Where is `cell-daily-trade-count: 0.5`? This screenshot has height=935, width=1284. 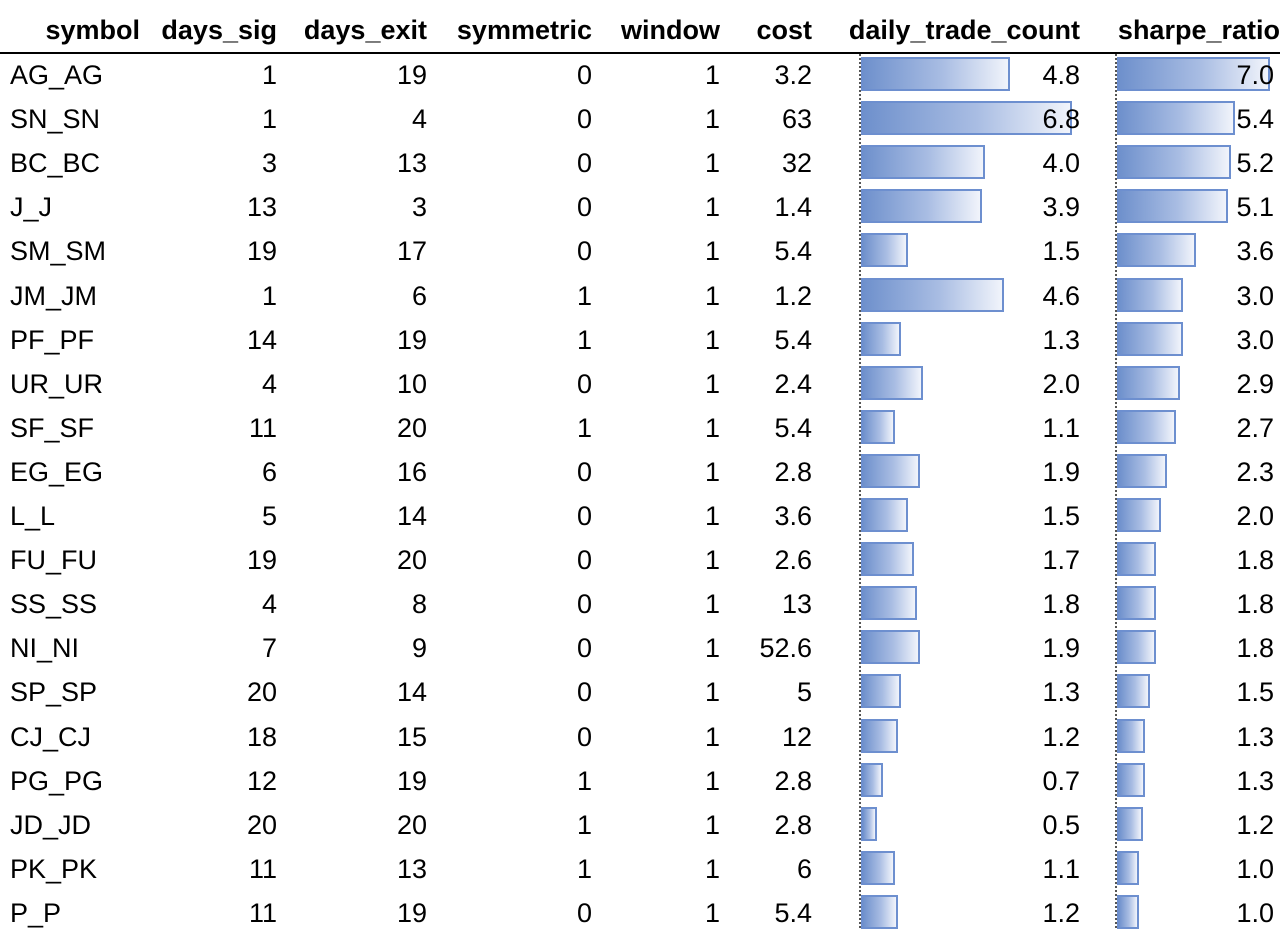
cell-daily-trade-count: 0.5 is located at coordinates (1061, 824).